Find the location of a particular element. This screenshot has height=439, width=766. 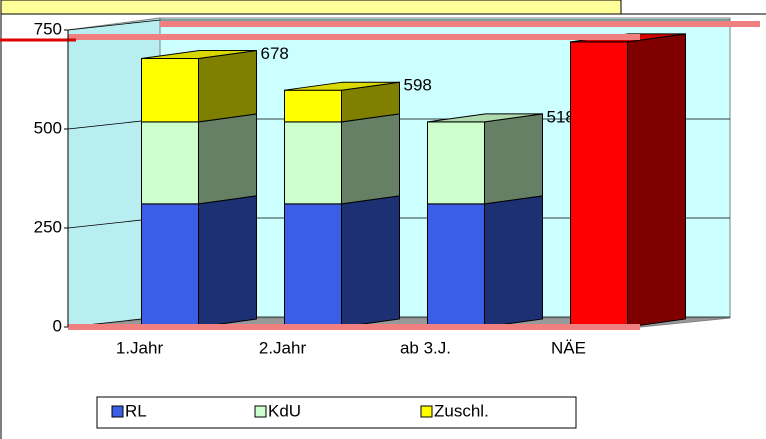

total-label: 598 is located at coordinates (418, 85).